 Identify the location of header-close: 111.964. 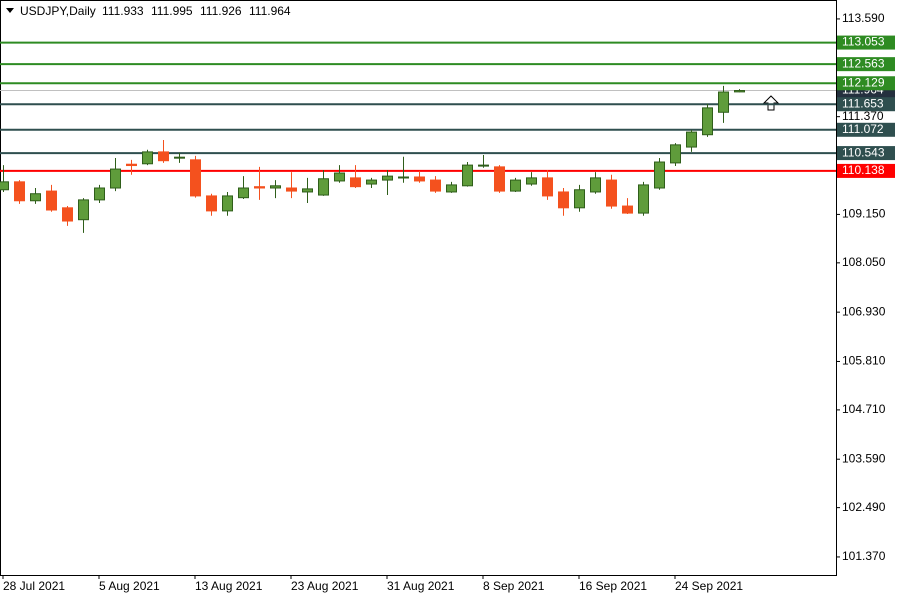
(270, 11).